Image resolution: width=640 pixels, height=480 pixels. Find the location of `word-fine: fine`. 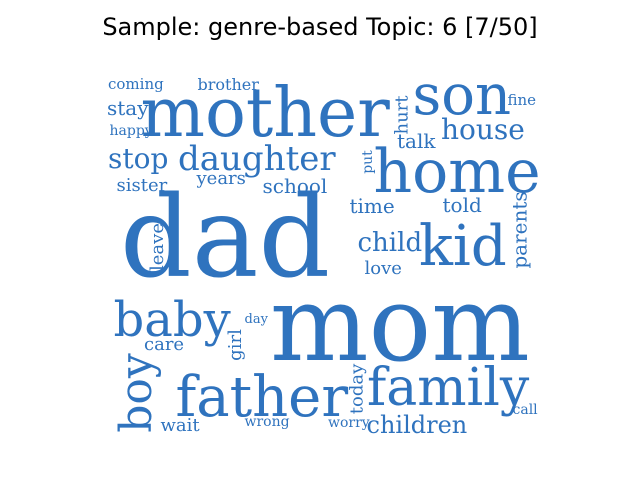

word-fine: fine is located at coordinates (522, 99).